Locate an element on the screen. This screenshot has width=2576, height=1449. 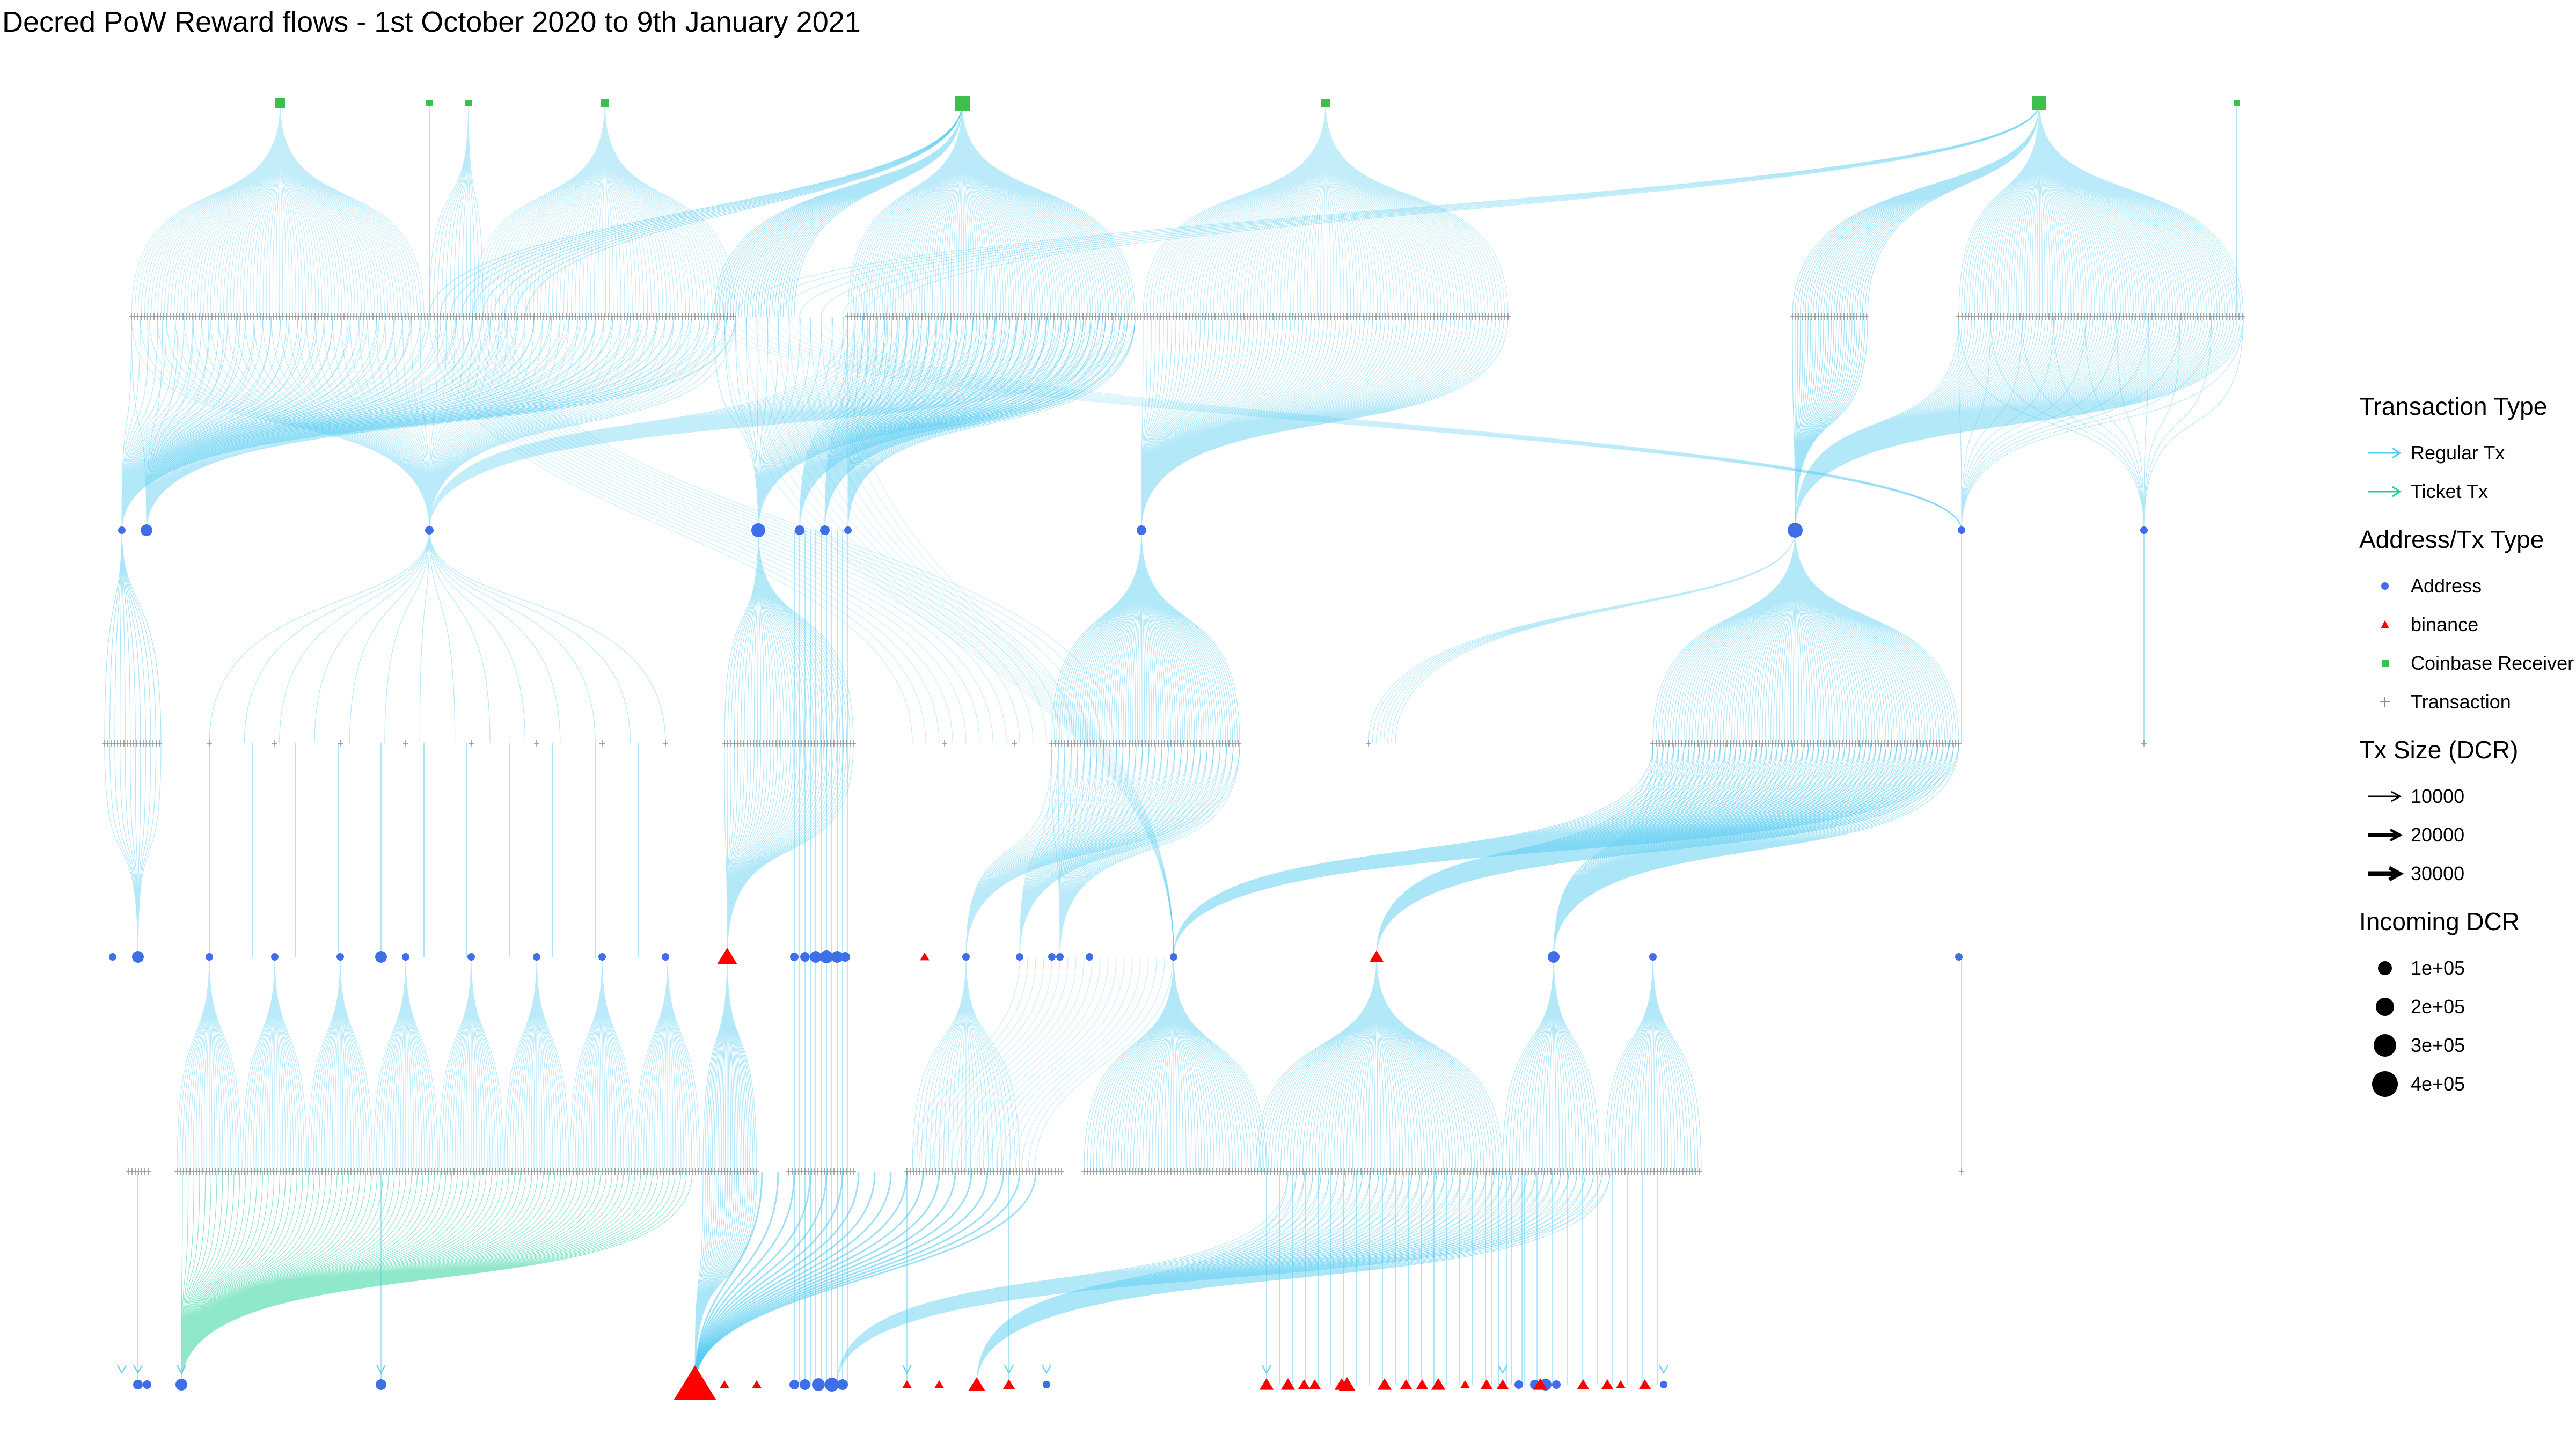
legend-item-incoming-3: 3e+05 is located at coordinates (2467, 1045).